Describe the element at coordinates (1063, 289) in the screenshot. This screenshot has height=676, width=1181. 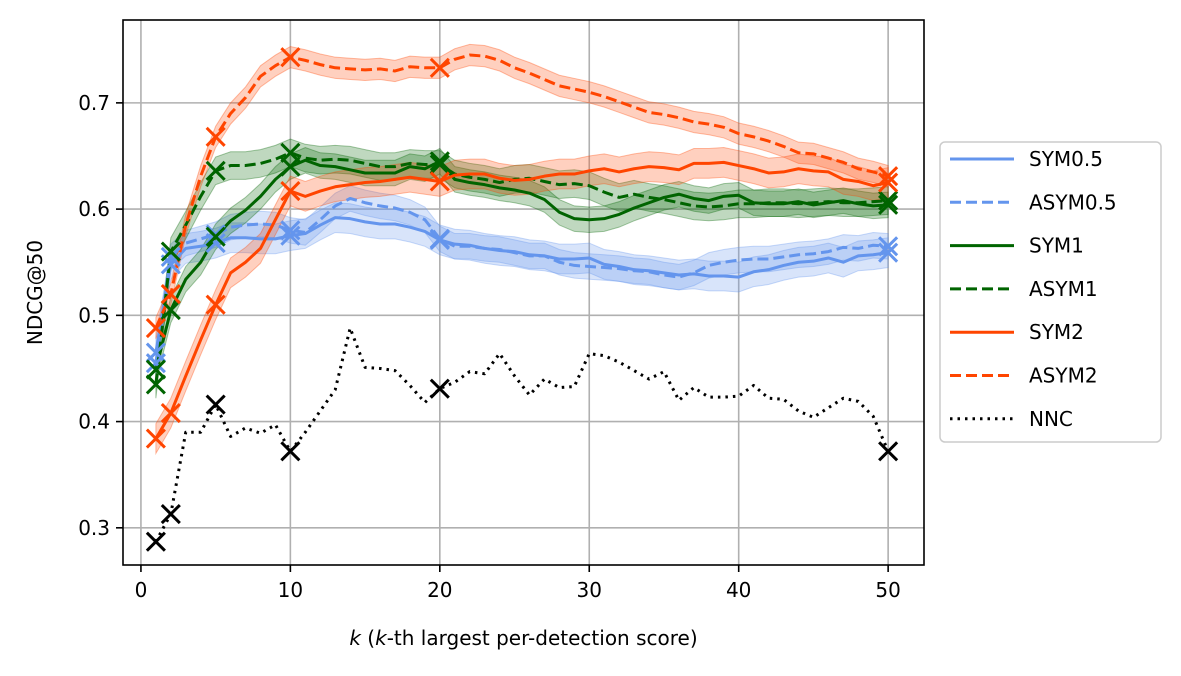
I see `legend-label-asym1: ASYM1` at that location.